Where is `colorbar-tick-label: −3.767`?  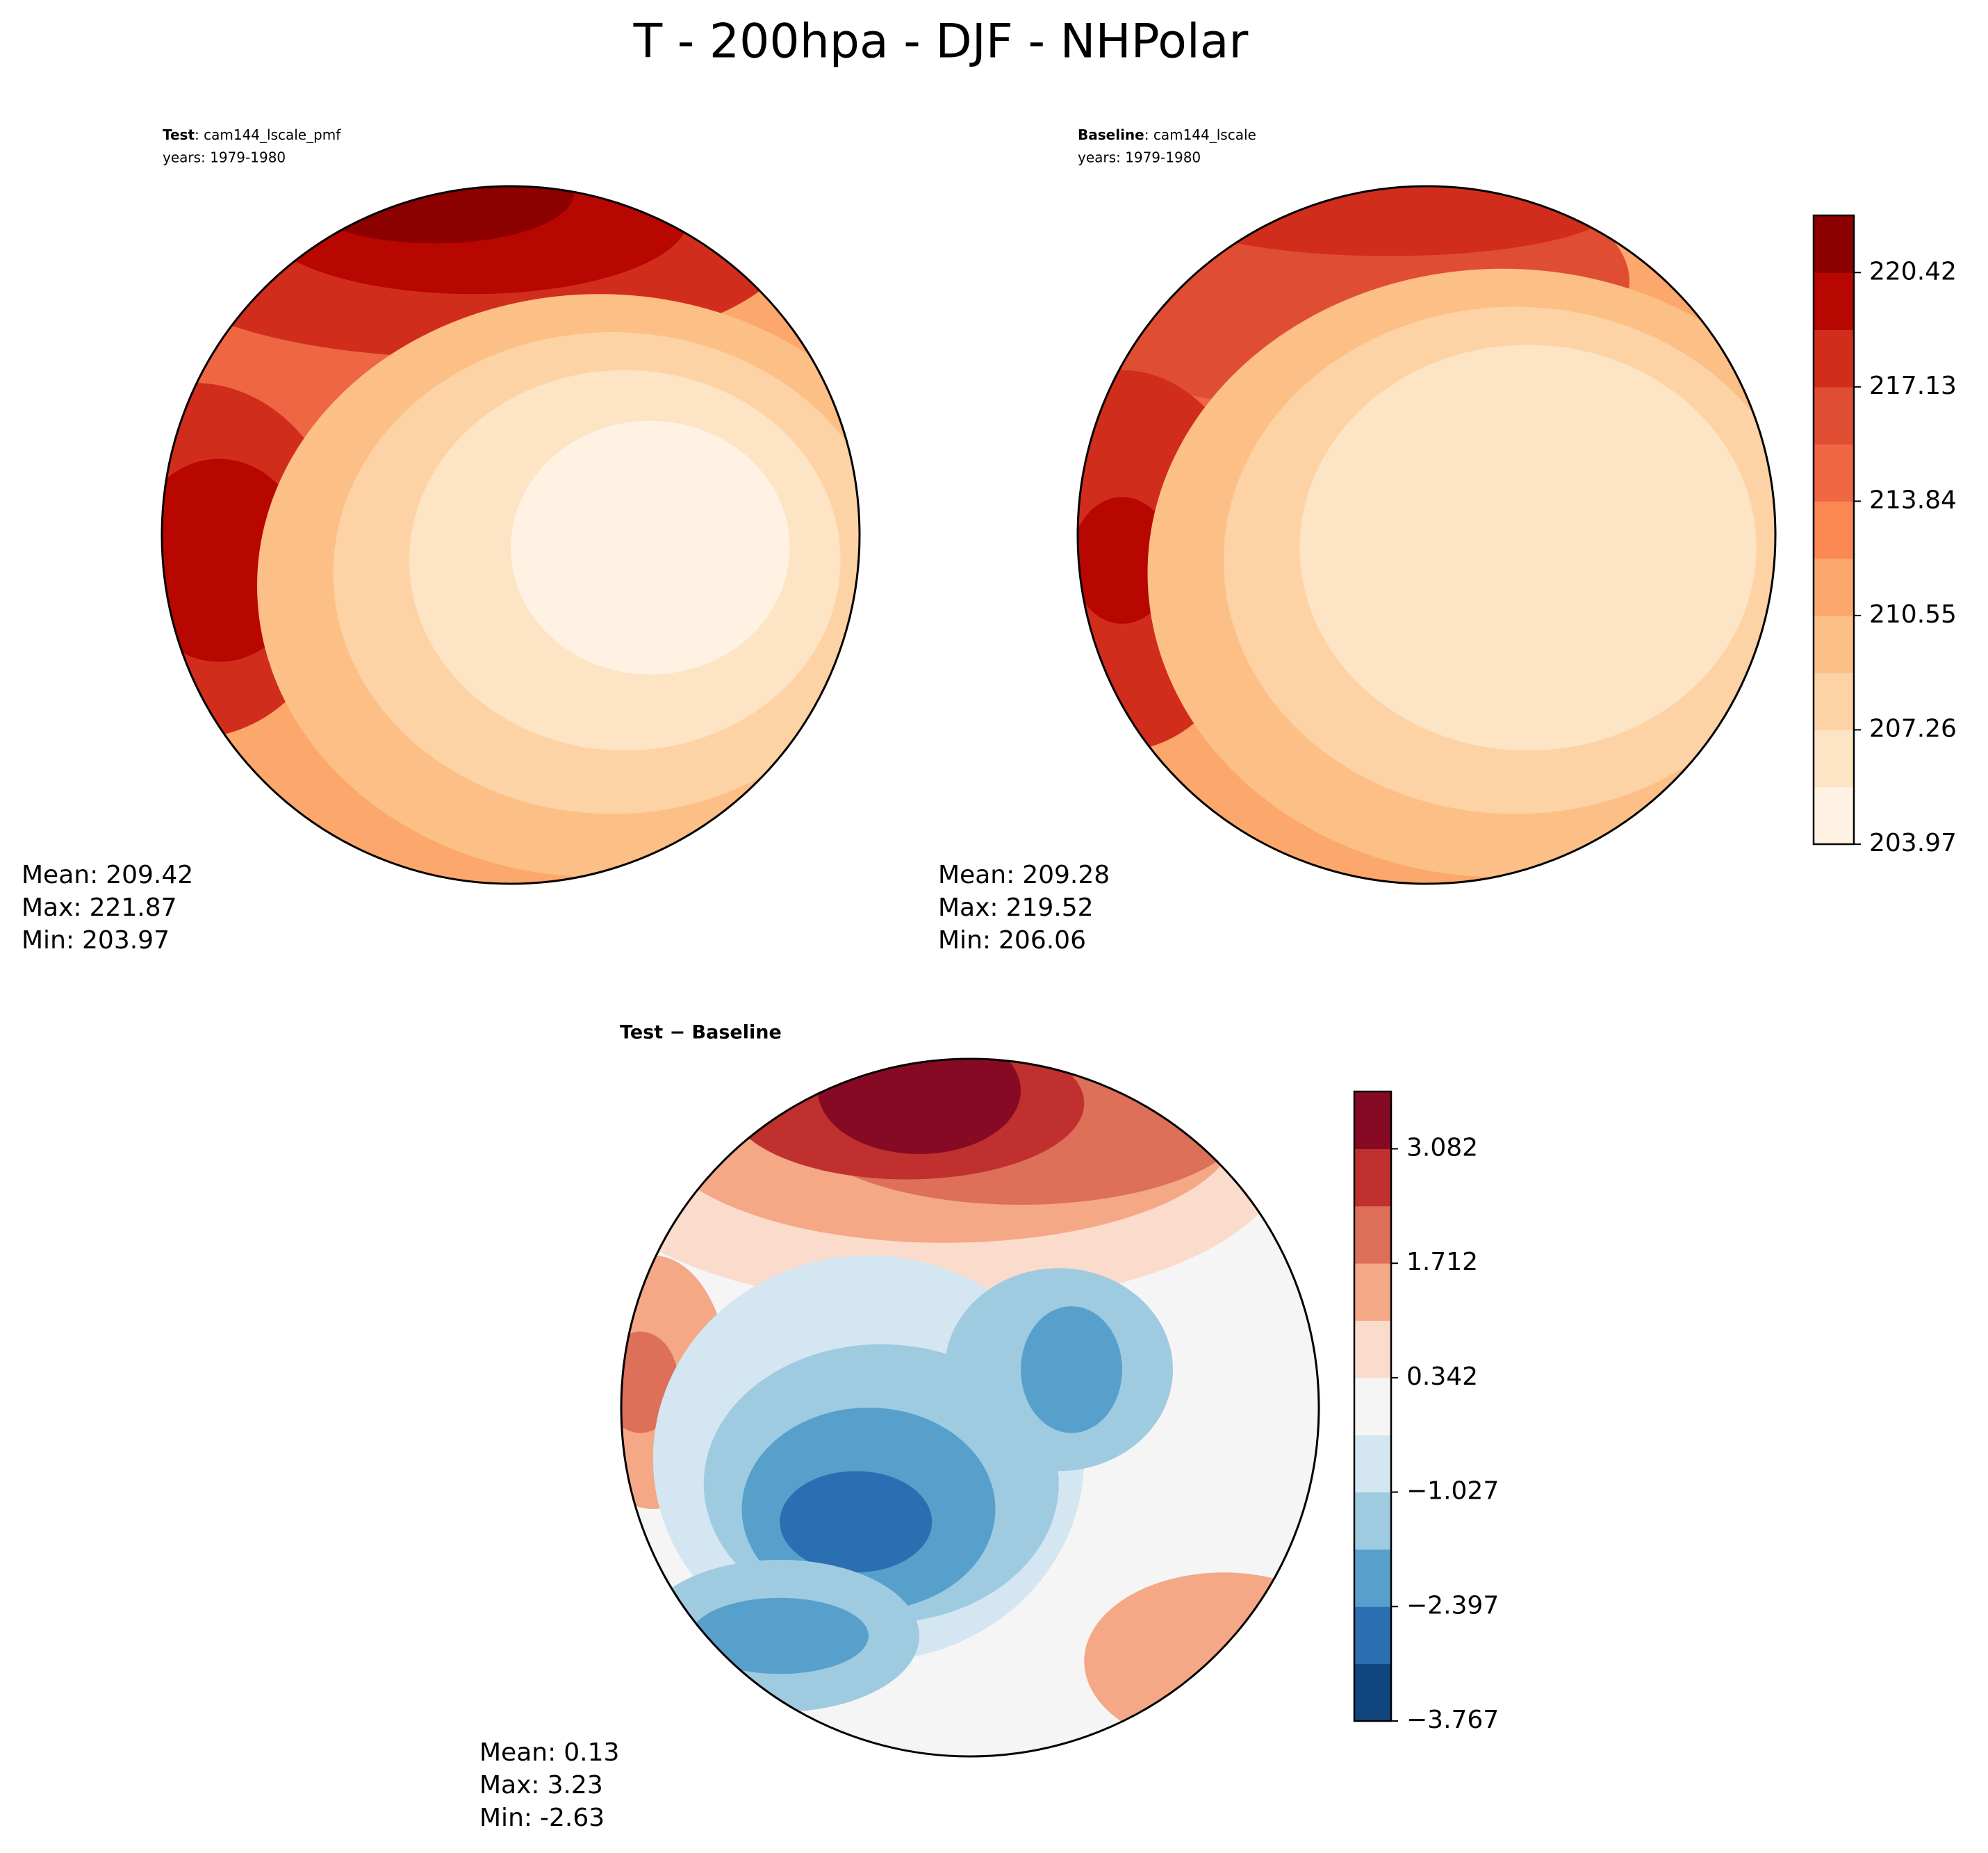 colorbar-tick-label: −3.767 is located at coordinates (1452, 1720).